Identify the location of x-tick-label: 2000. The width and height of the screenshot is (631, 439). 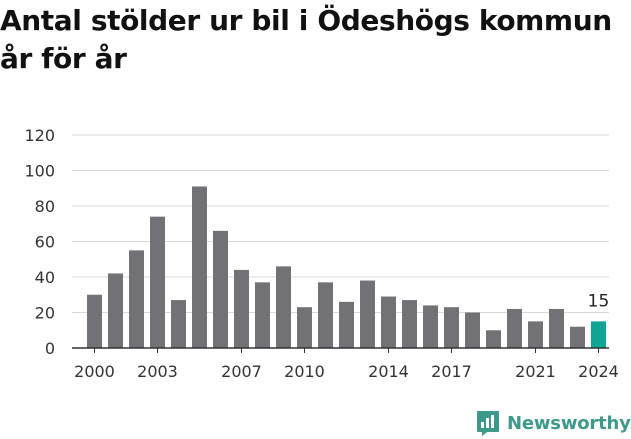
(94, 371).